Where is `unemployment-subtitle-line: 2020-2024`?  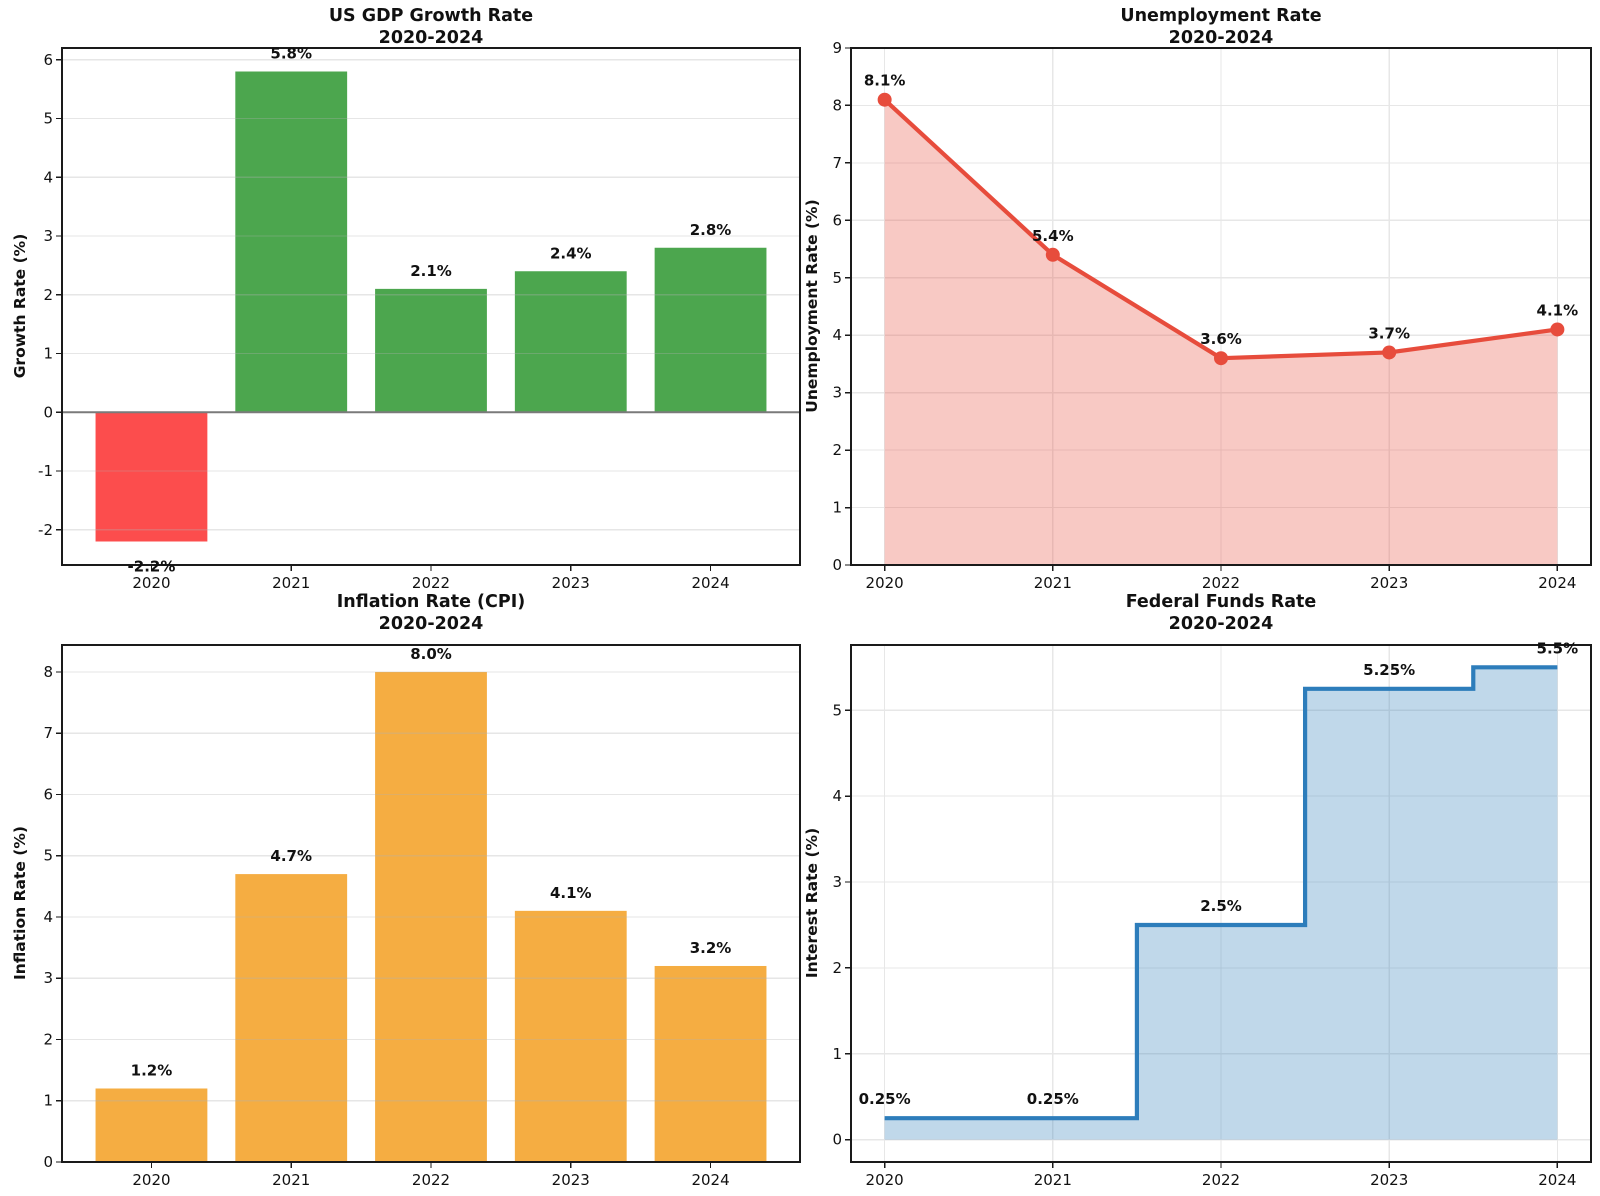 unemployment-subtitle-line: 2020-2024 is located at coordinates (1221, 38).